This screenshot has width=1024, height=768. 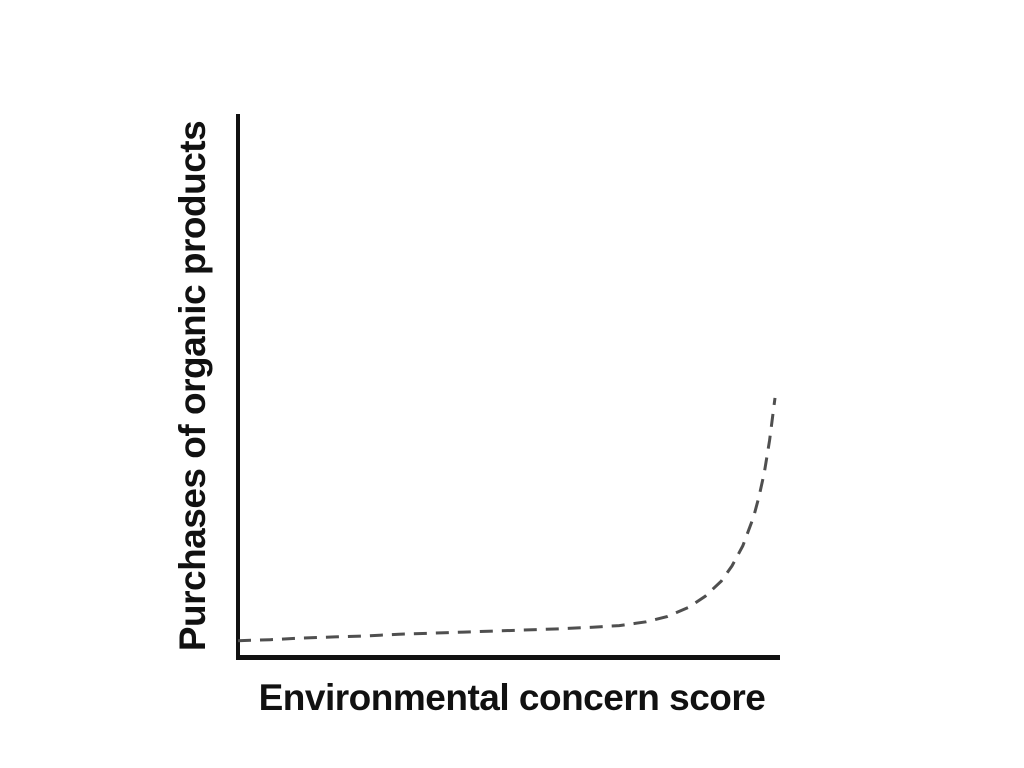 I want to click on x-axis-label: Environmental concern score, so click(x=512, y=697).